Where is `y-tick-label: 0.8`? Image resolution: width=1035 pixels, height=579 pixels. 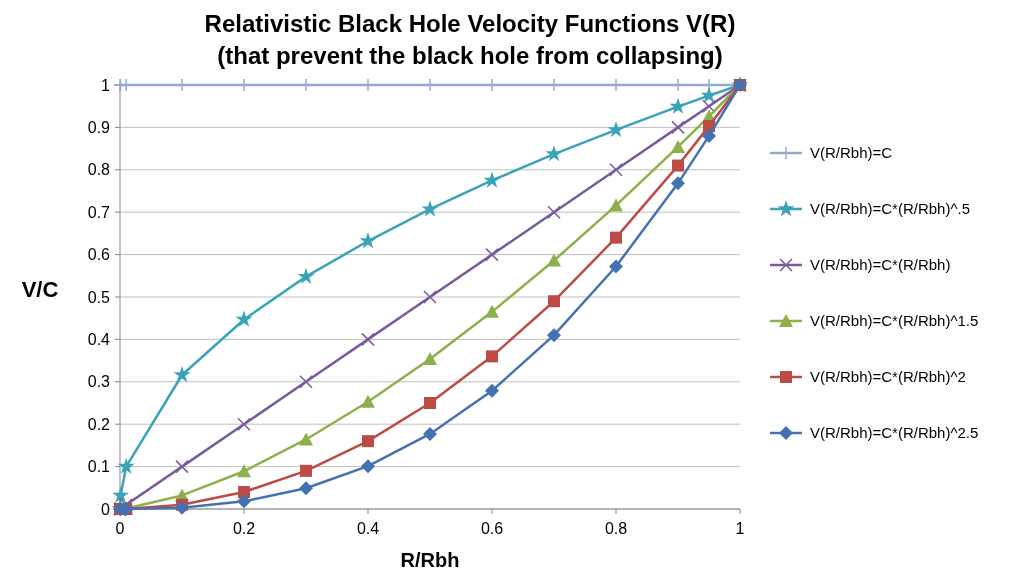 y-tick-label: 0.8 is located at coordinates (99, 170).